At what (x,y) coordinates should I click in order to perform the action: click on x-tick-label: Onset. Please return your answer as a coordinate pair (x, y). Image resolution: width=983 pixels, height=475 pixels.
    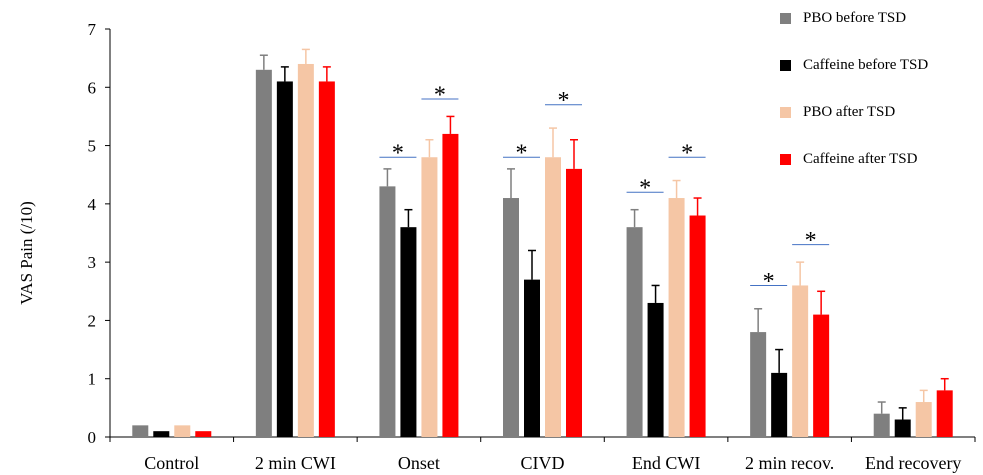
    Looking at the image, I should click on (419, 463).